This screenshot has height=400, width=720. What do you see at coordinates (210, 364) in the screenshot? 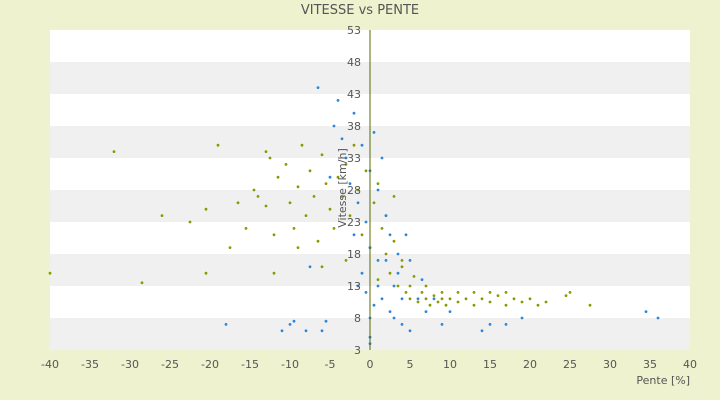
I see `x-tick-label: -20` at bounding box center [210, 364].